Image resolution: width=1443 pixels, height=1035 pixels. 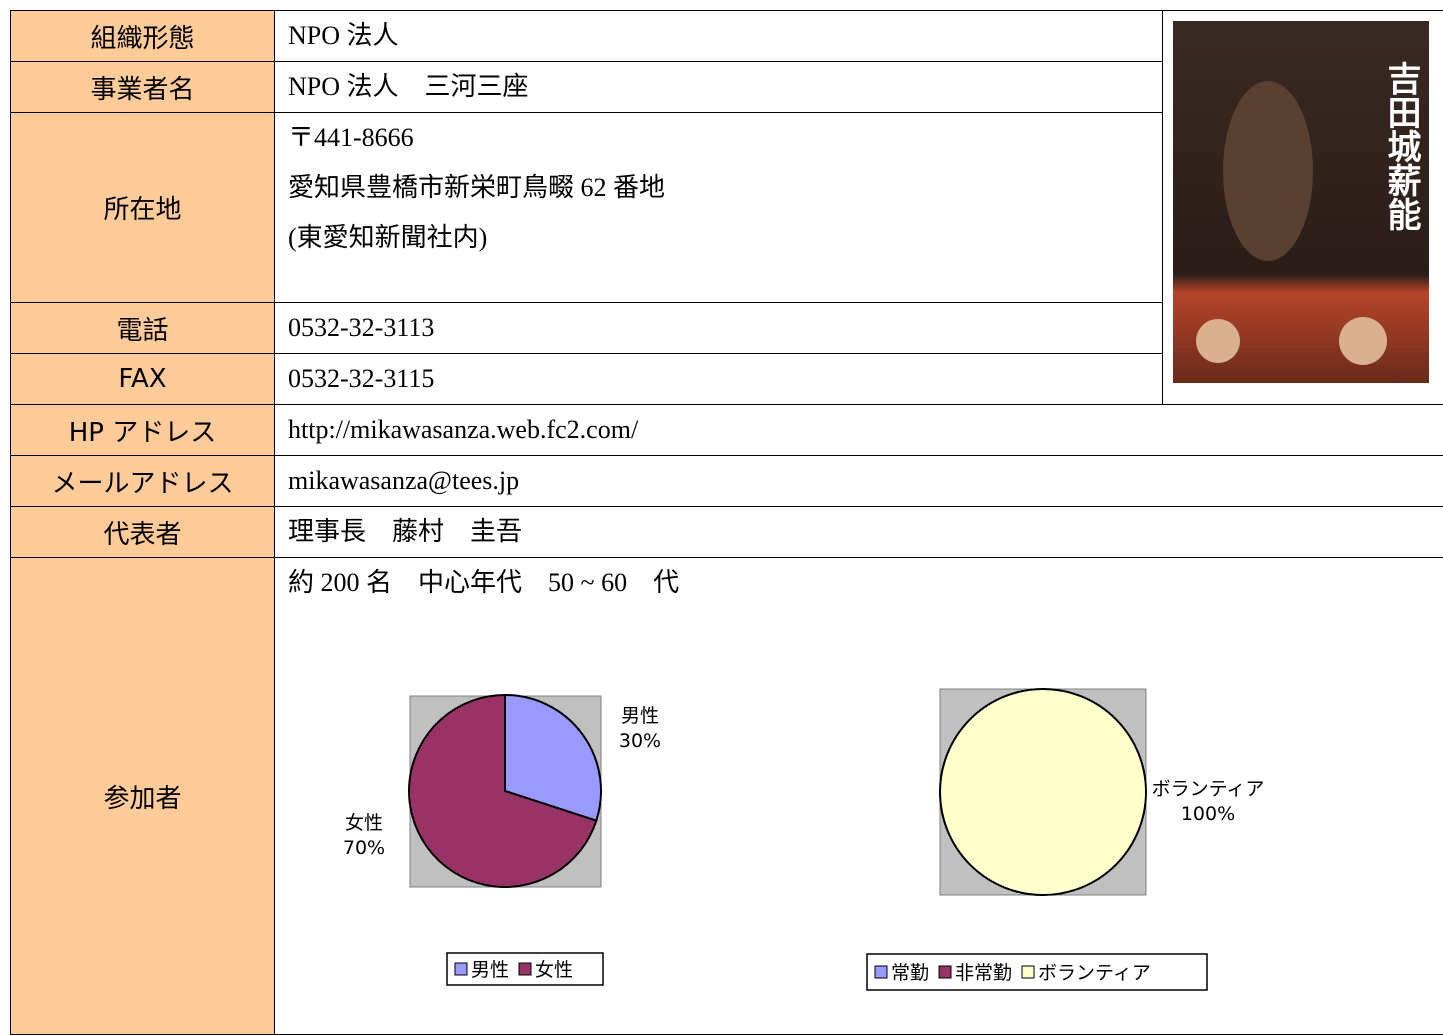 What do you see at coordinates (1268, 171) in the screenshot?
I see `figure` at bounding box center [1268, 171].